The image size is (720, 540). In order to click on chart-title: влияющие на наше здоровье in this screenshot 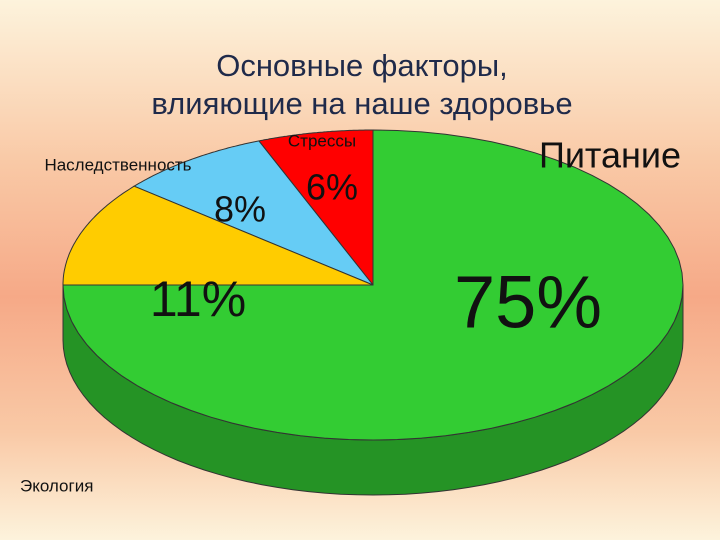, I will do `click(361, 103)`.